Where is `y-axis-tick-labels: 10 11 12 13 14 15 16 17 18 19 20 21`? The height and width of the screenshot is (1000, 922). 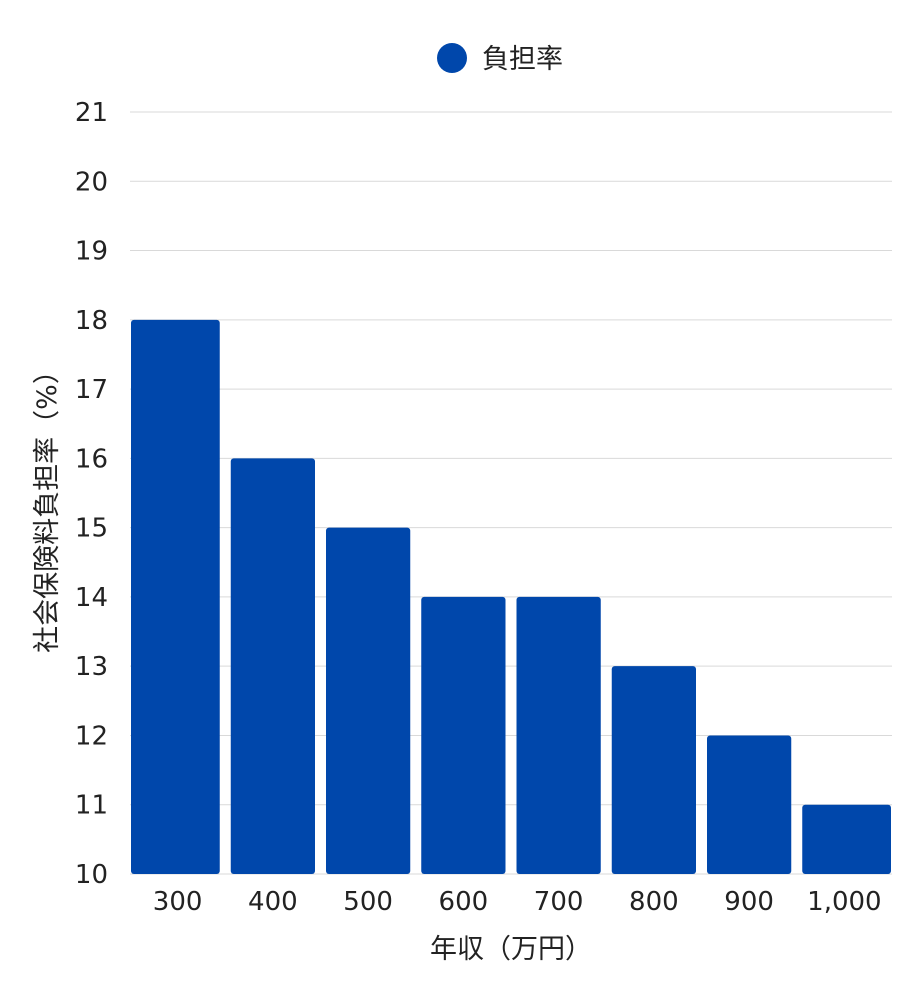 y-axis-tick-labels: 10 11 12 13 14 15 16 17 18 19 20 21 is located at coordinates (91, 494).